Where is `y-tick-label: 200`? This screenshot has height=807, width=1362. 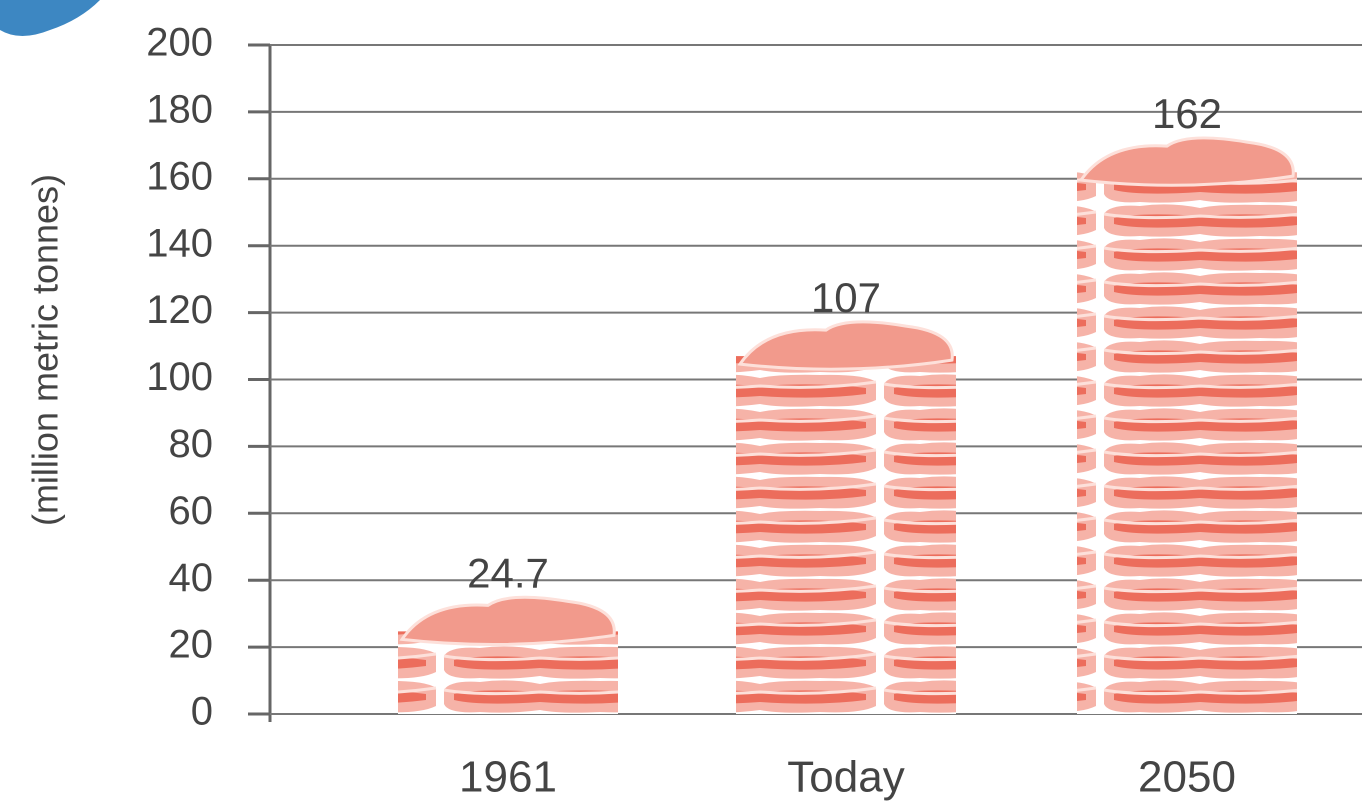
y-tick-label: 200 is located at coordinates (179, 43).